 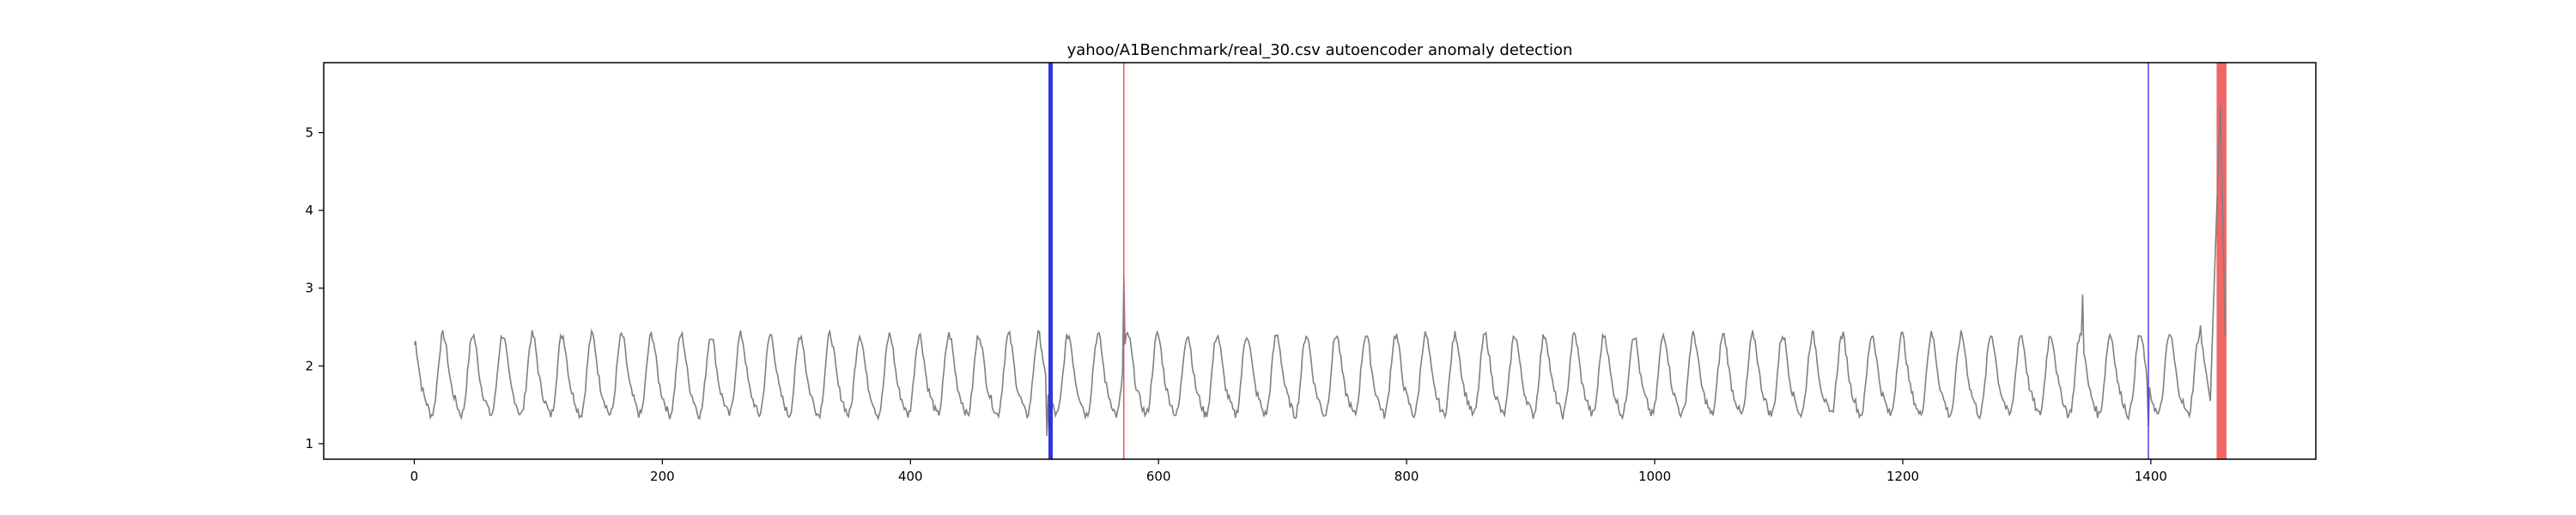 What do you see at coordinates (1902, 476) in the screenshot?
I see `x-tick-label: 1200` at bounding box center [1902, 476].